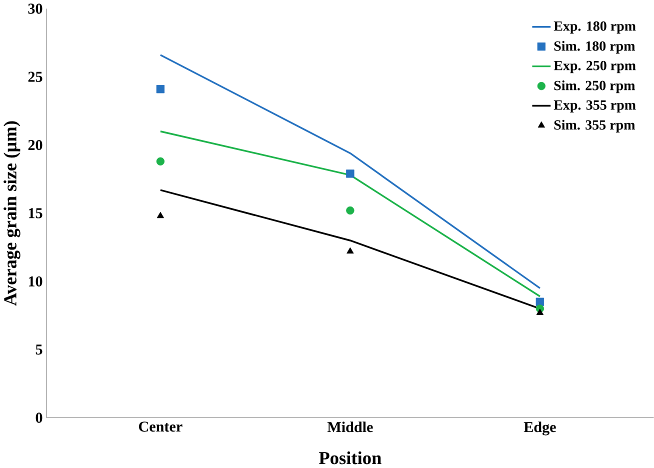  What do you see at coordinates (350, 427) in the screenshot?
I see `x-tick-label: Middle` at bounding box center [350, 427].